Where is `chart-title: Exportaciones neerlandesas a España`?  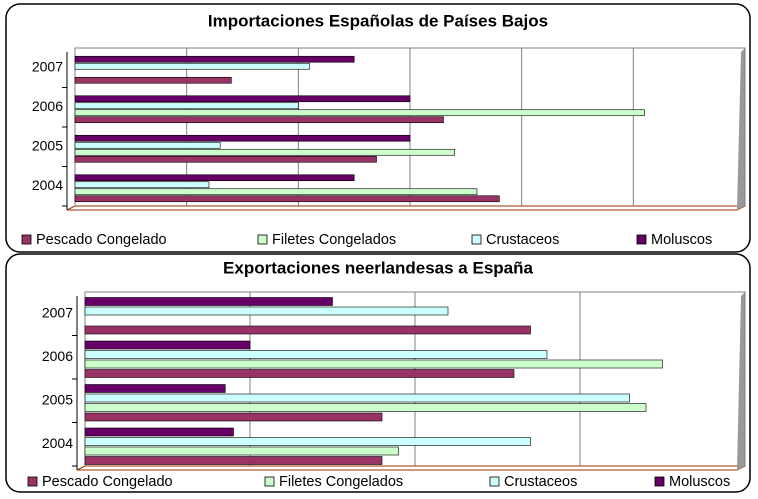
chart-title: Exportaciones neerlandesas a España is located at coordinates (378, 267).